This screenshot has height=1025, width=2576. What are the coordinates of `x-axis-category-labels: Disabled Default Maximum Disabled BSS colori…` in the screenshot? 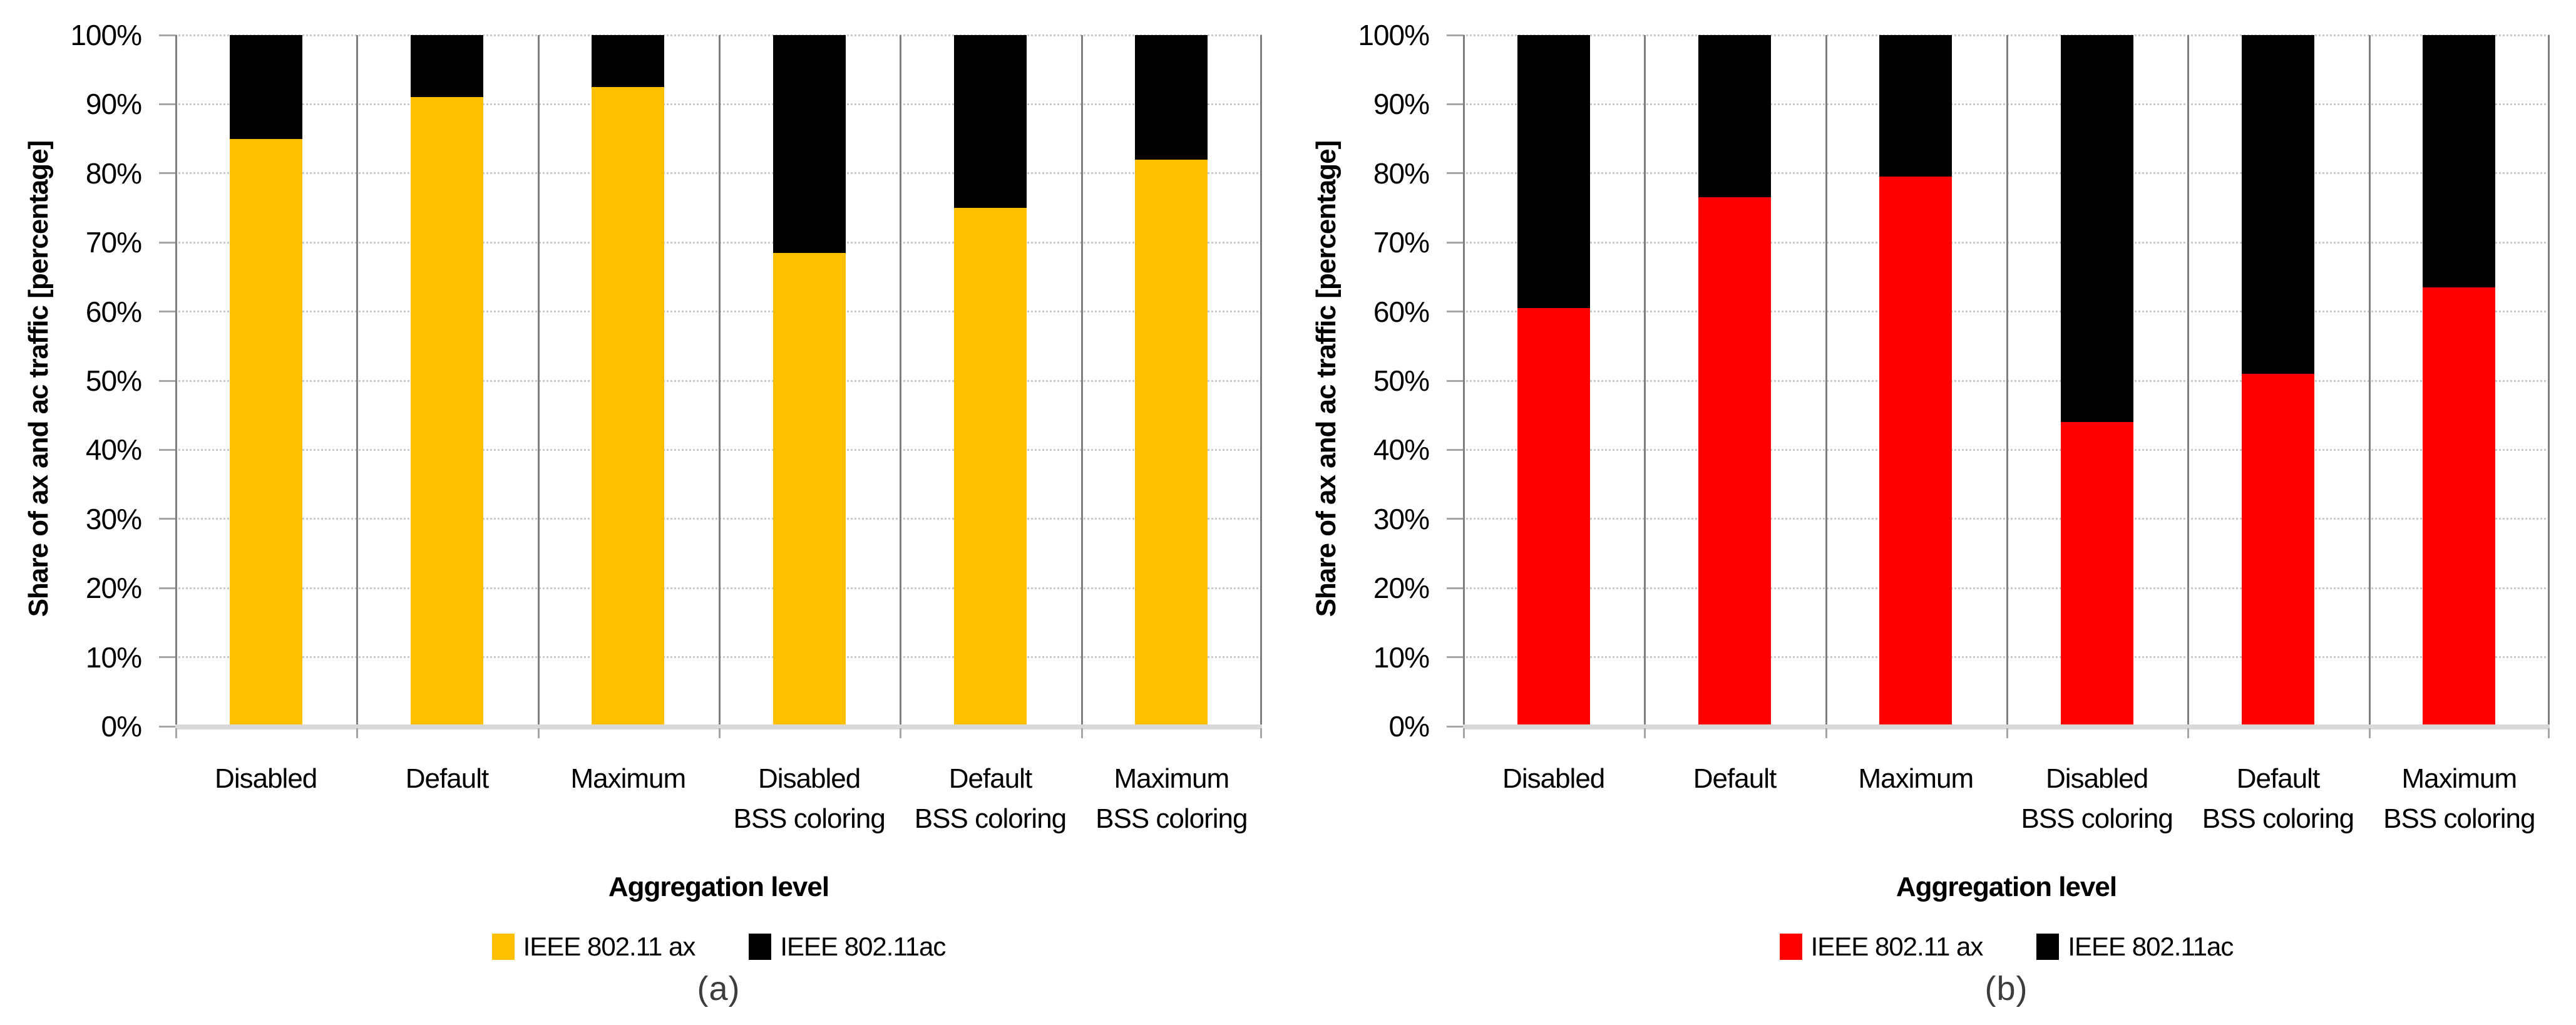 It's located at (2006, 799).